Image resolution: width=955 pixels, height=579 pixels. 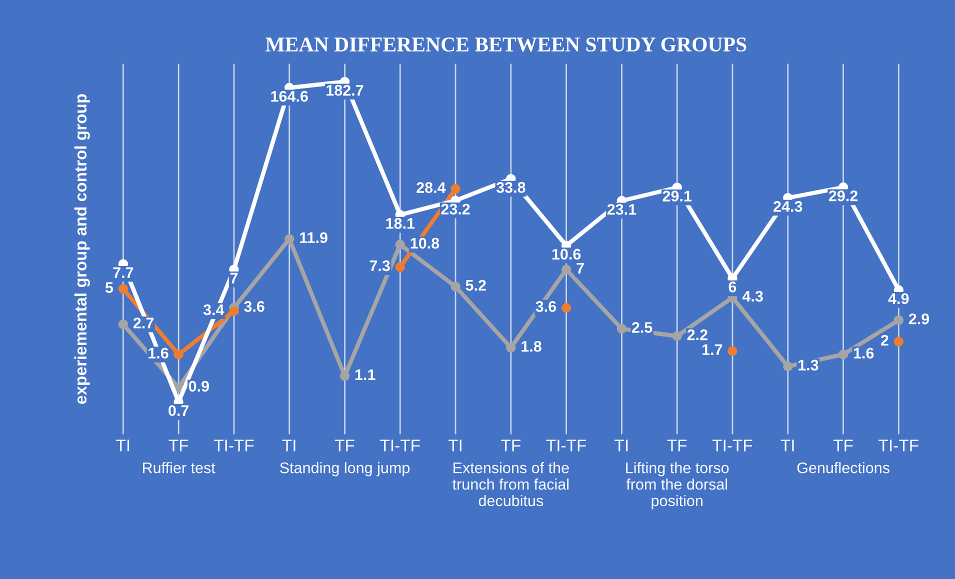 What do you see at coordinates (345, 469) in the screenshot?
I see `text: Standing long jump` at bounding box center [345, 469].